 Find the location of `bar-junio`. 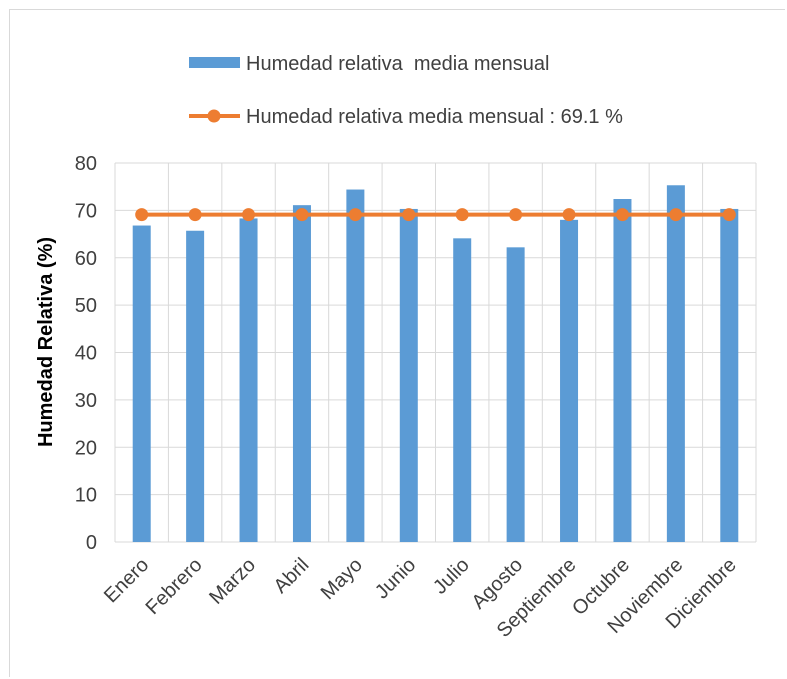

bar-junio is located at coordinates (408, 375).